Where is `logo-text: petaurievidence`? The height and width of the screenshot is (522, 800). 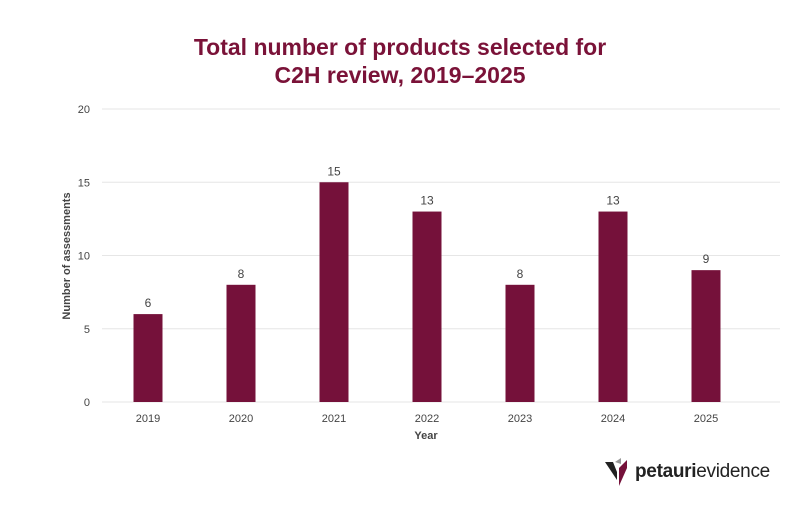 logo-text: petaurievidence is located at coordinates (702, 471).